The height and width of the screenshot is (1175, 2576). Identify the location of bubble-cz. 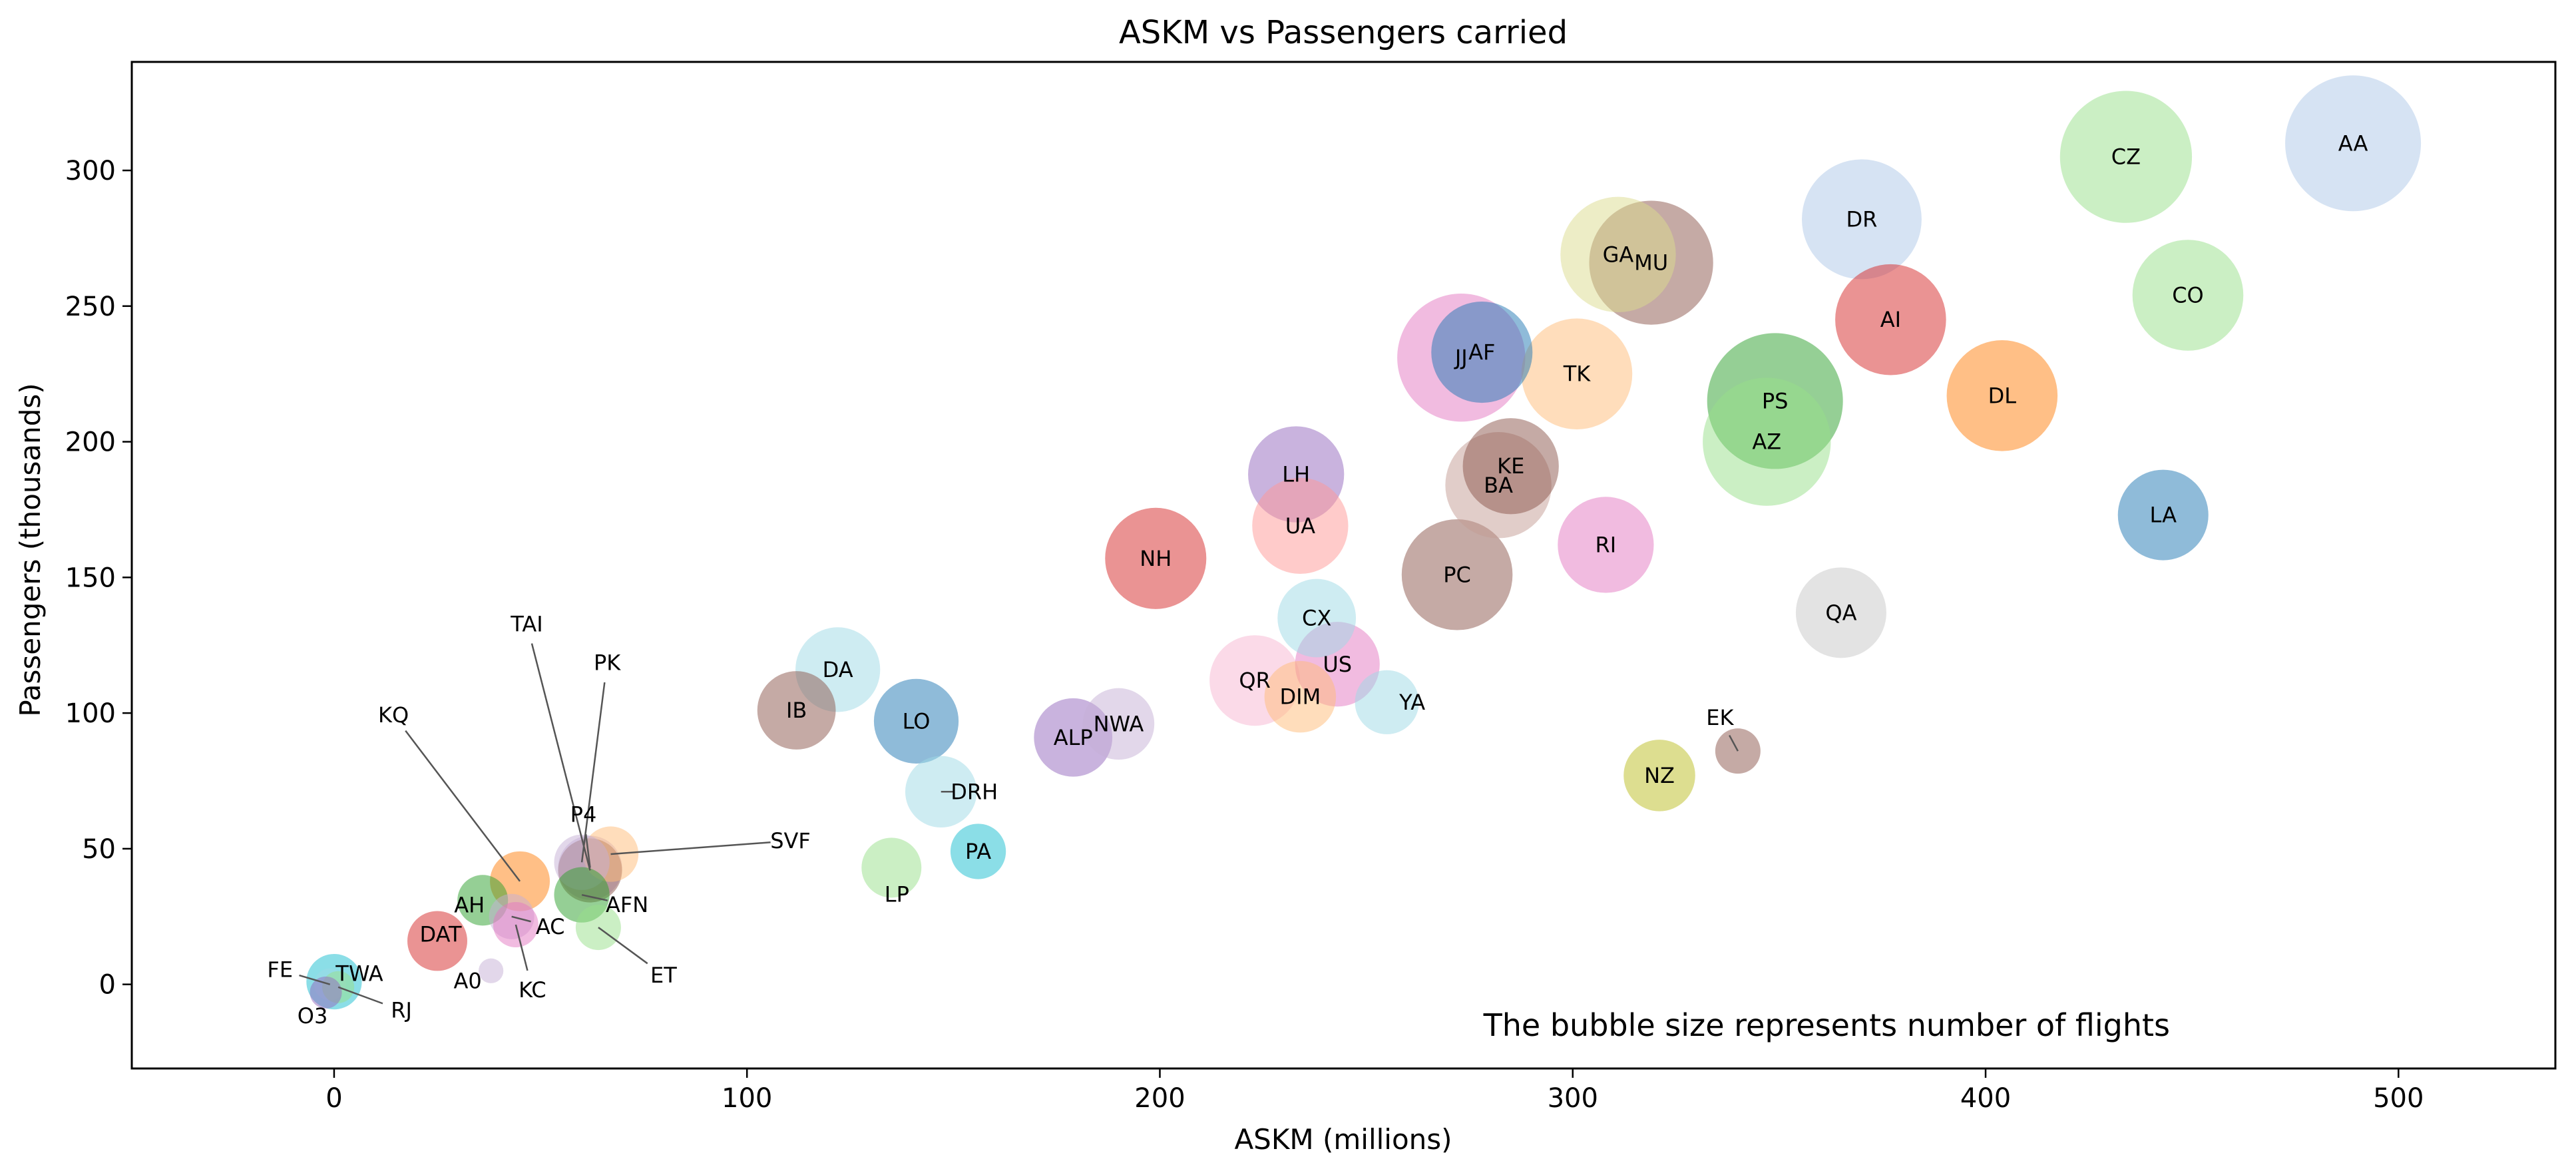
(2126, 157).